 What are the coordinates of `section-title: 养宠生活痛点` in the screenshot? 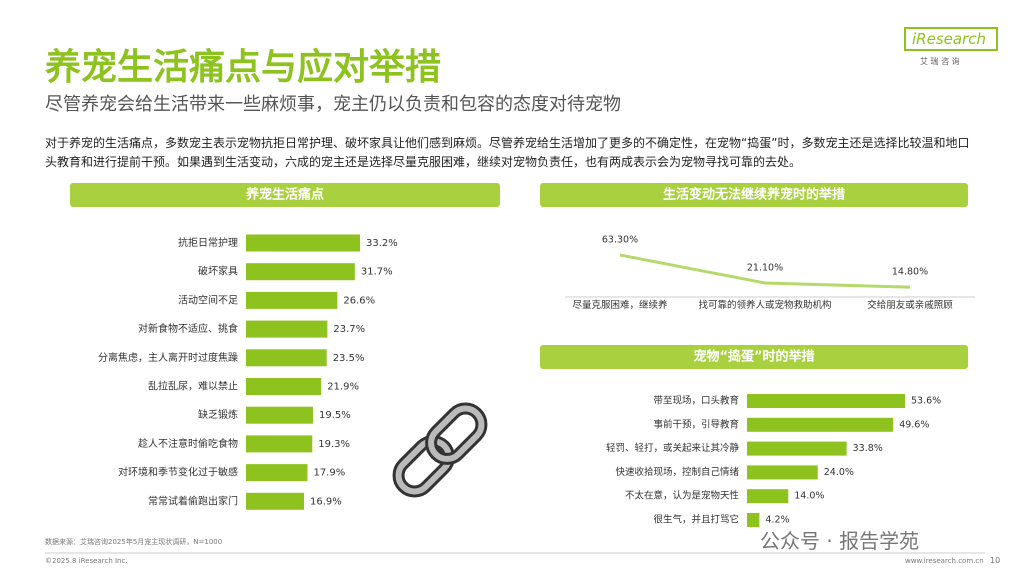 It's located at (284, 195).